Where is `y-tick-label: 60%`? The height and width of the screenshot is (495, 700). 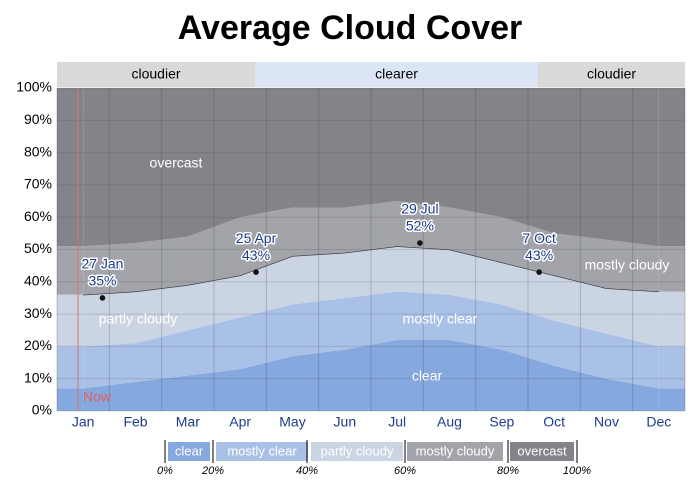
y-tick-label: 60% is located at coordinates (38, 216).